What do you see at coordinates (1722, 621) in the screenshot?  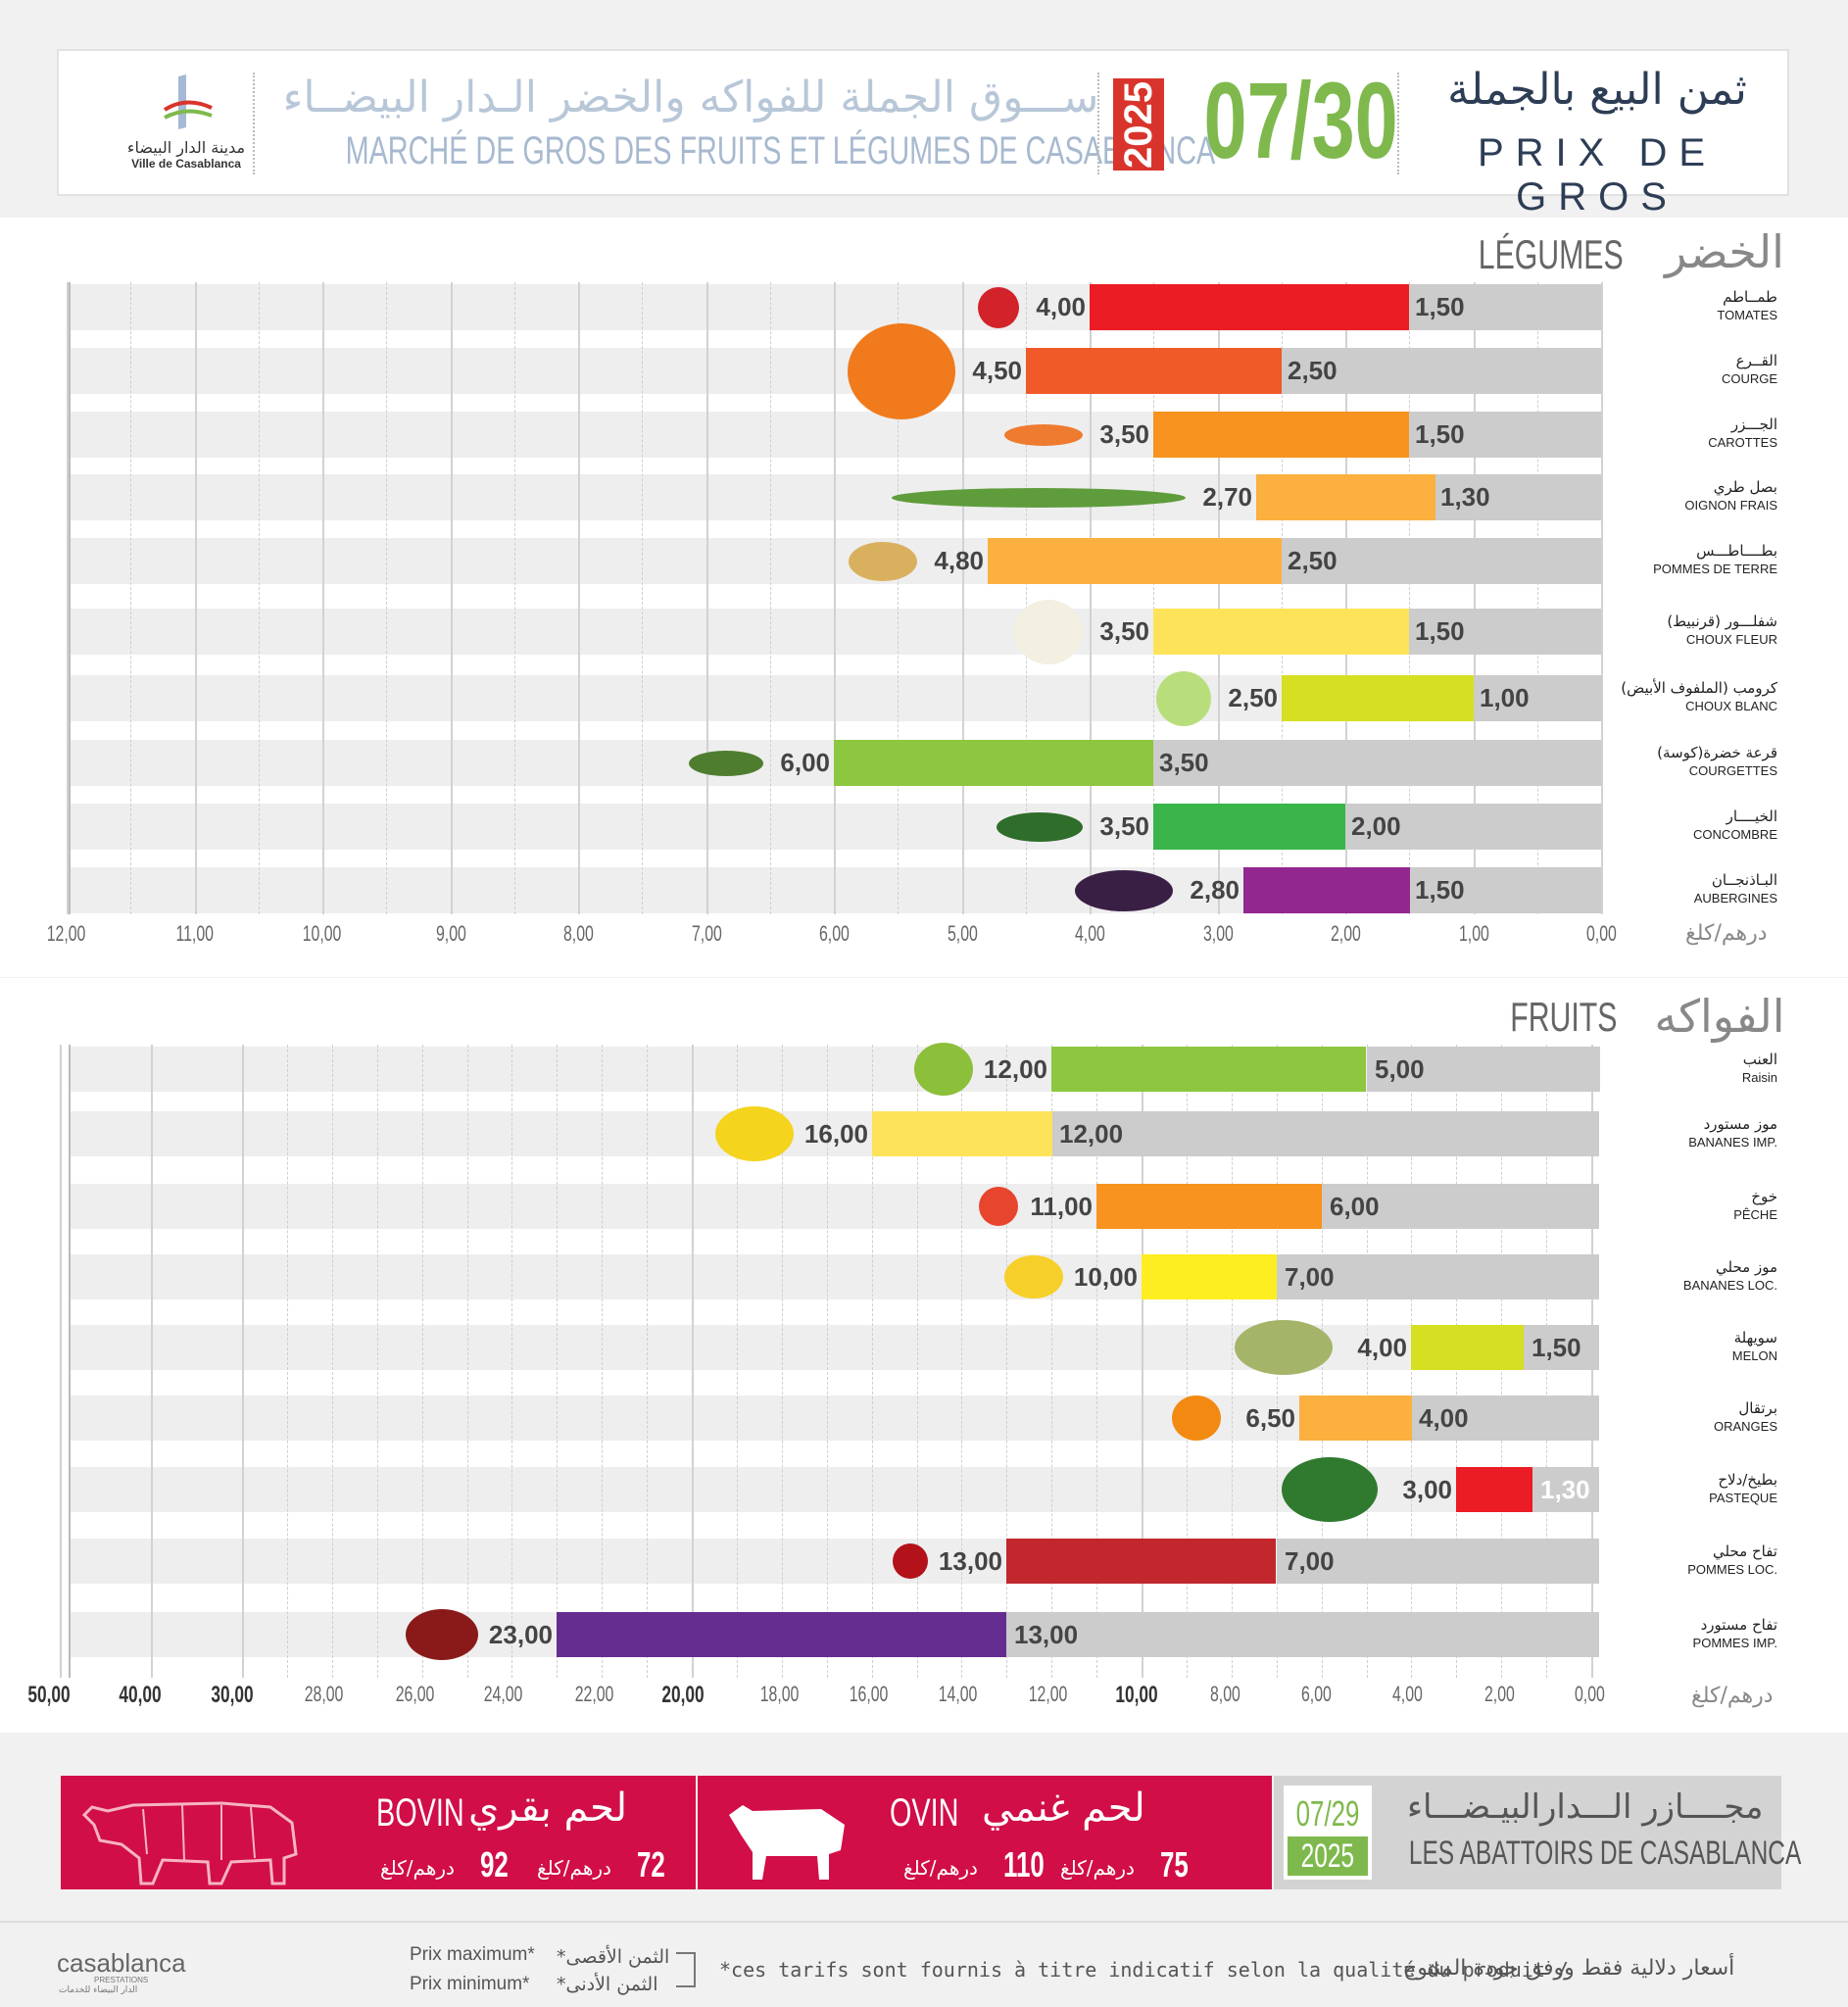 I see `label-ar: شفلـــور (قرنبيط)` at bounding box center [1722, 621].